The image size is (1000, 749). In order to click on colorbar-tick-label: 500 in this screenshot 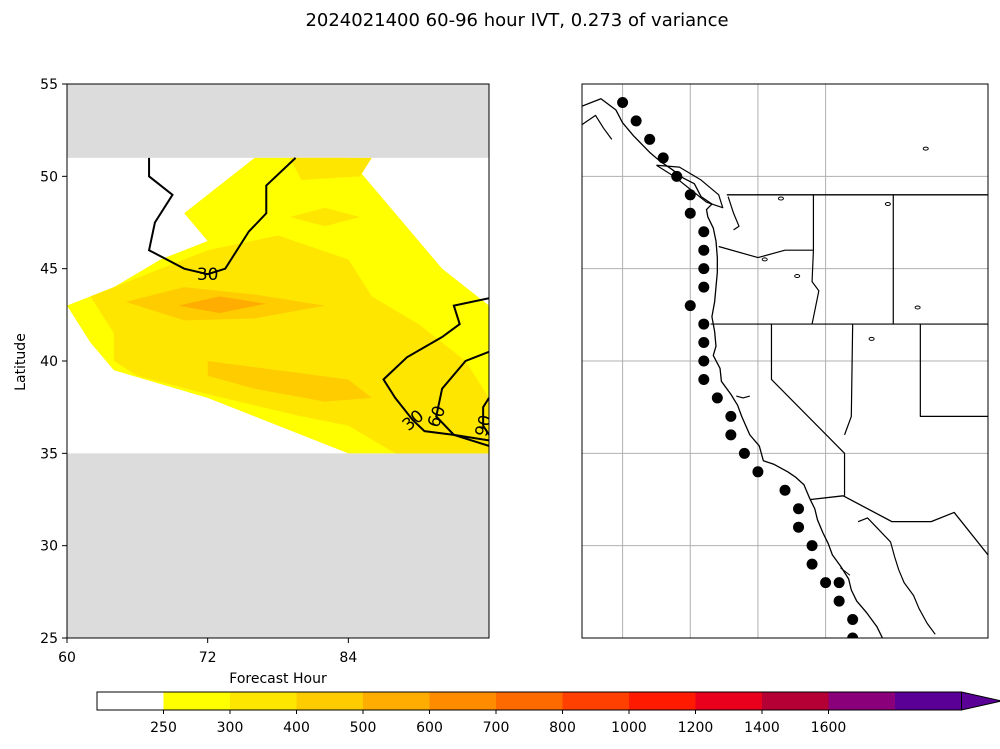, I will do `click(363, 728)`.